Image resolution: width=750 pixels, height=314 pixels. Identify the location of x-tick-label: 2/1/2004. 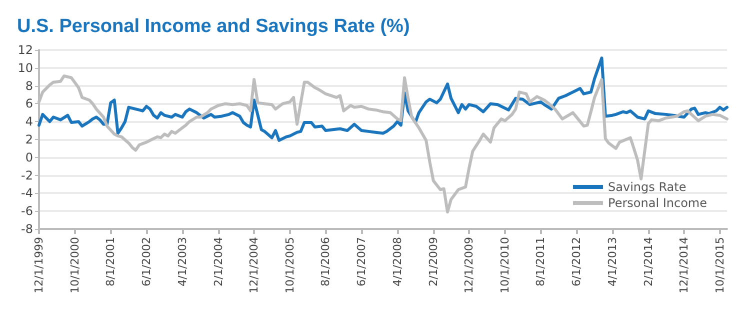
(218, 261).